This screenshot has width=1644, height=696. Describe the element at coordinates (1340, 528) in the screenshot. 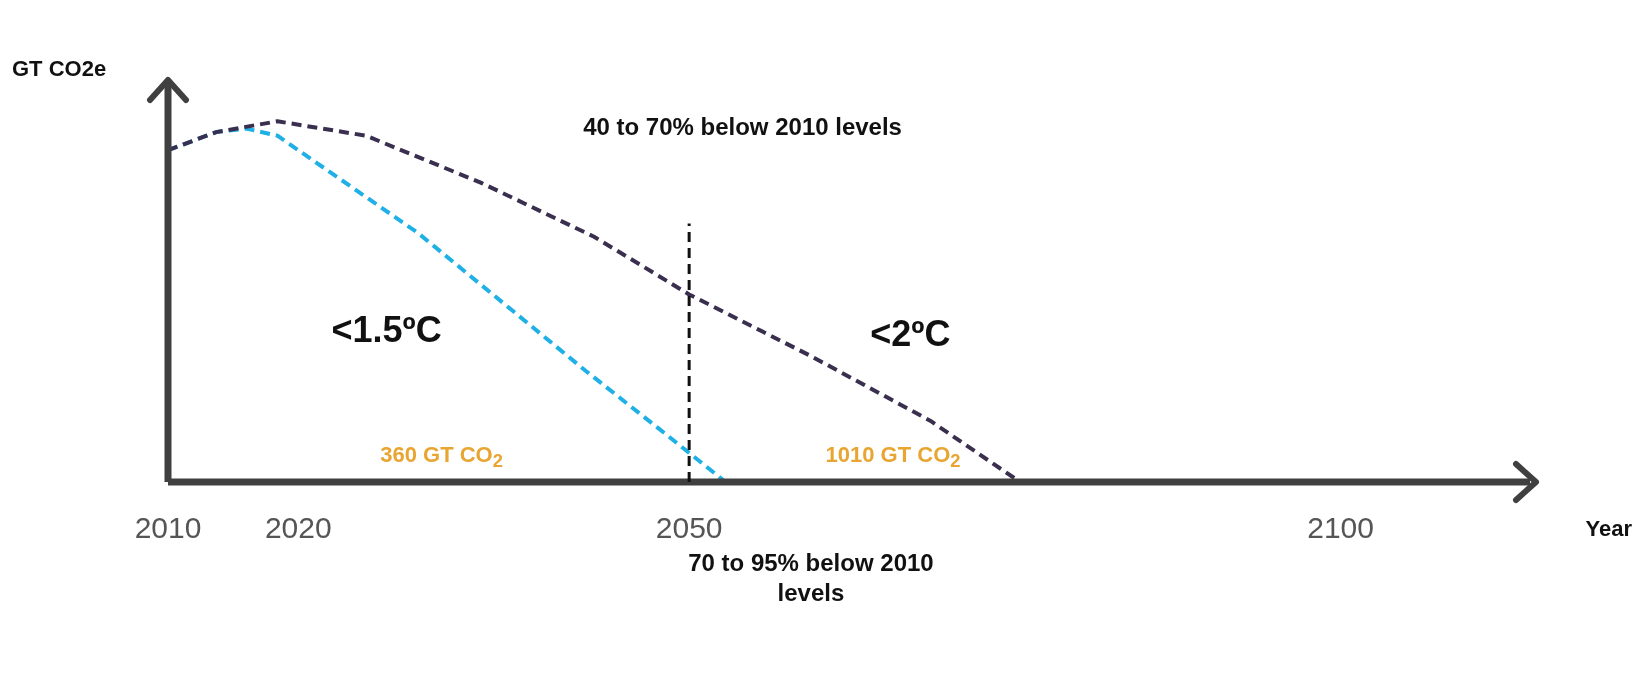

I see `x-tick-label: 2100` at that location.